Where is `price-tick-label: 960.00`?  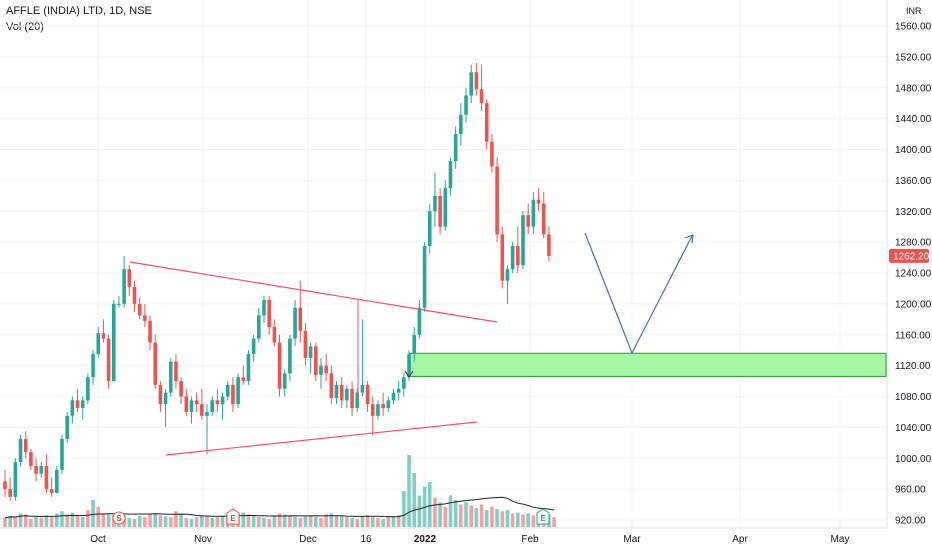
price-tick-label: 960.00 is located at coordinates (910, 490).